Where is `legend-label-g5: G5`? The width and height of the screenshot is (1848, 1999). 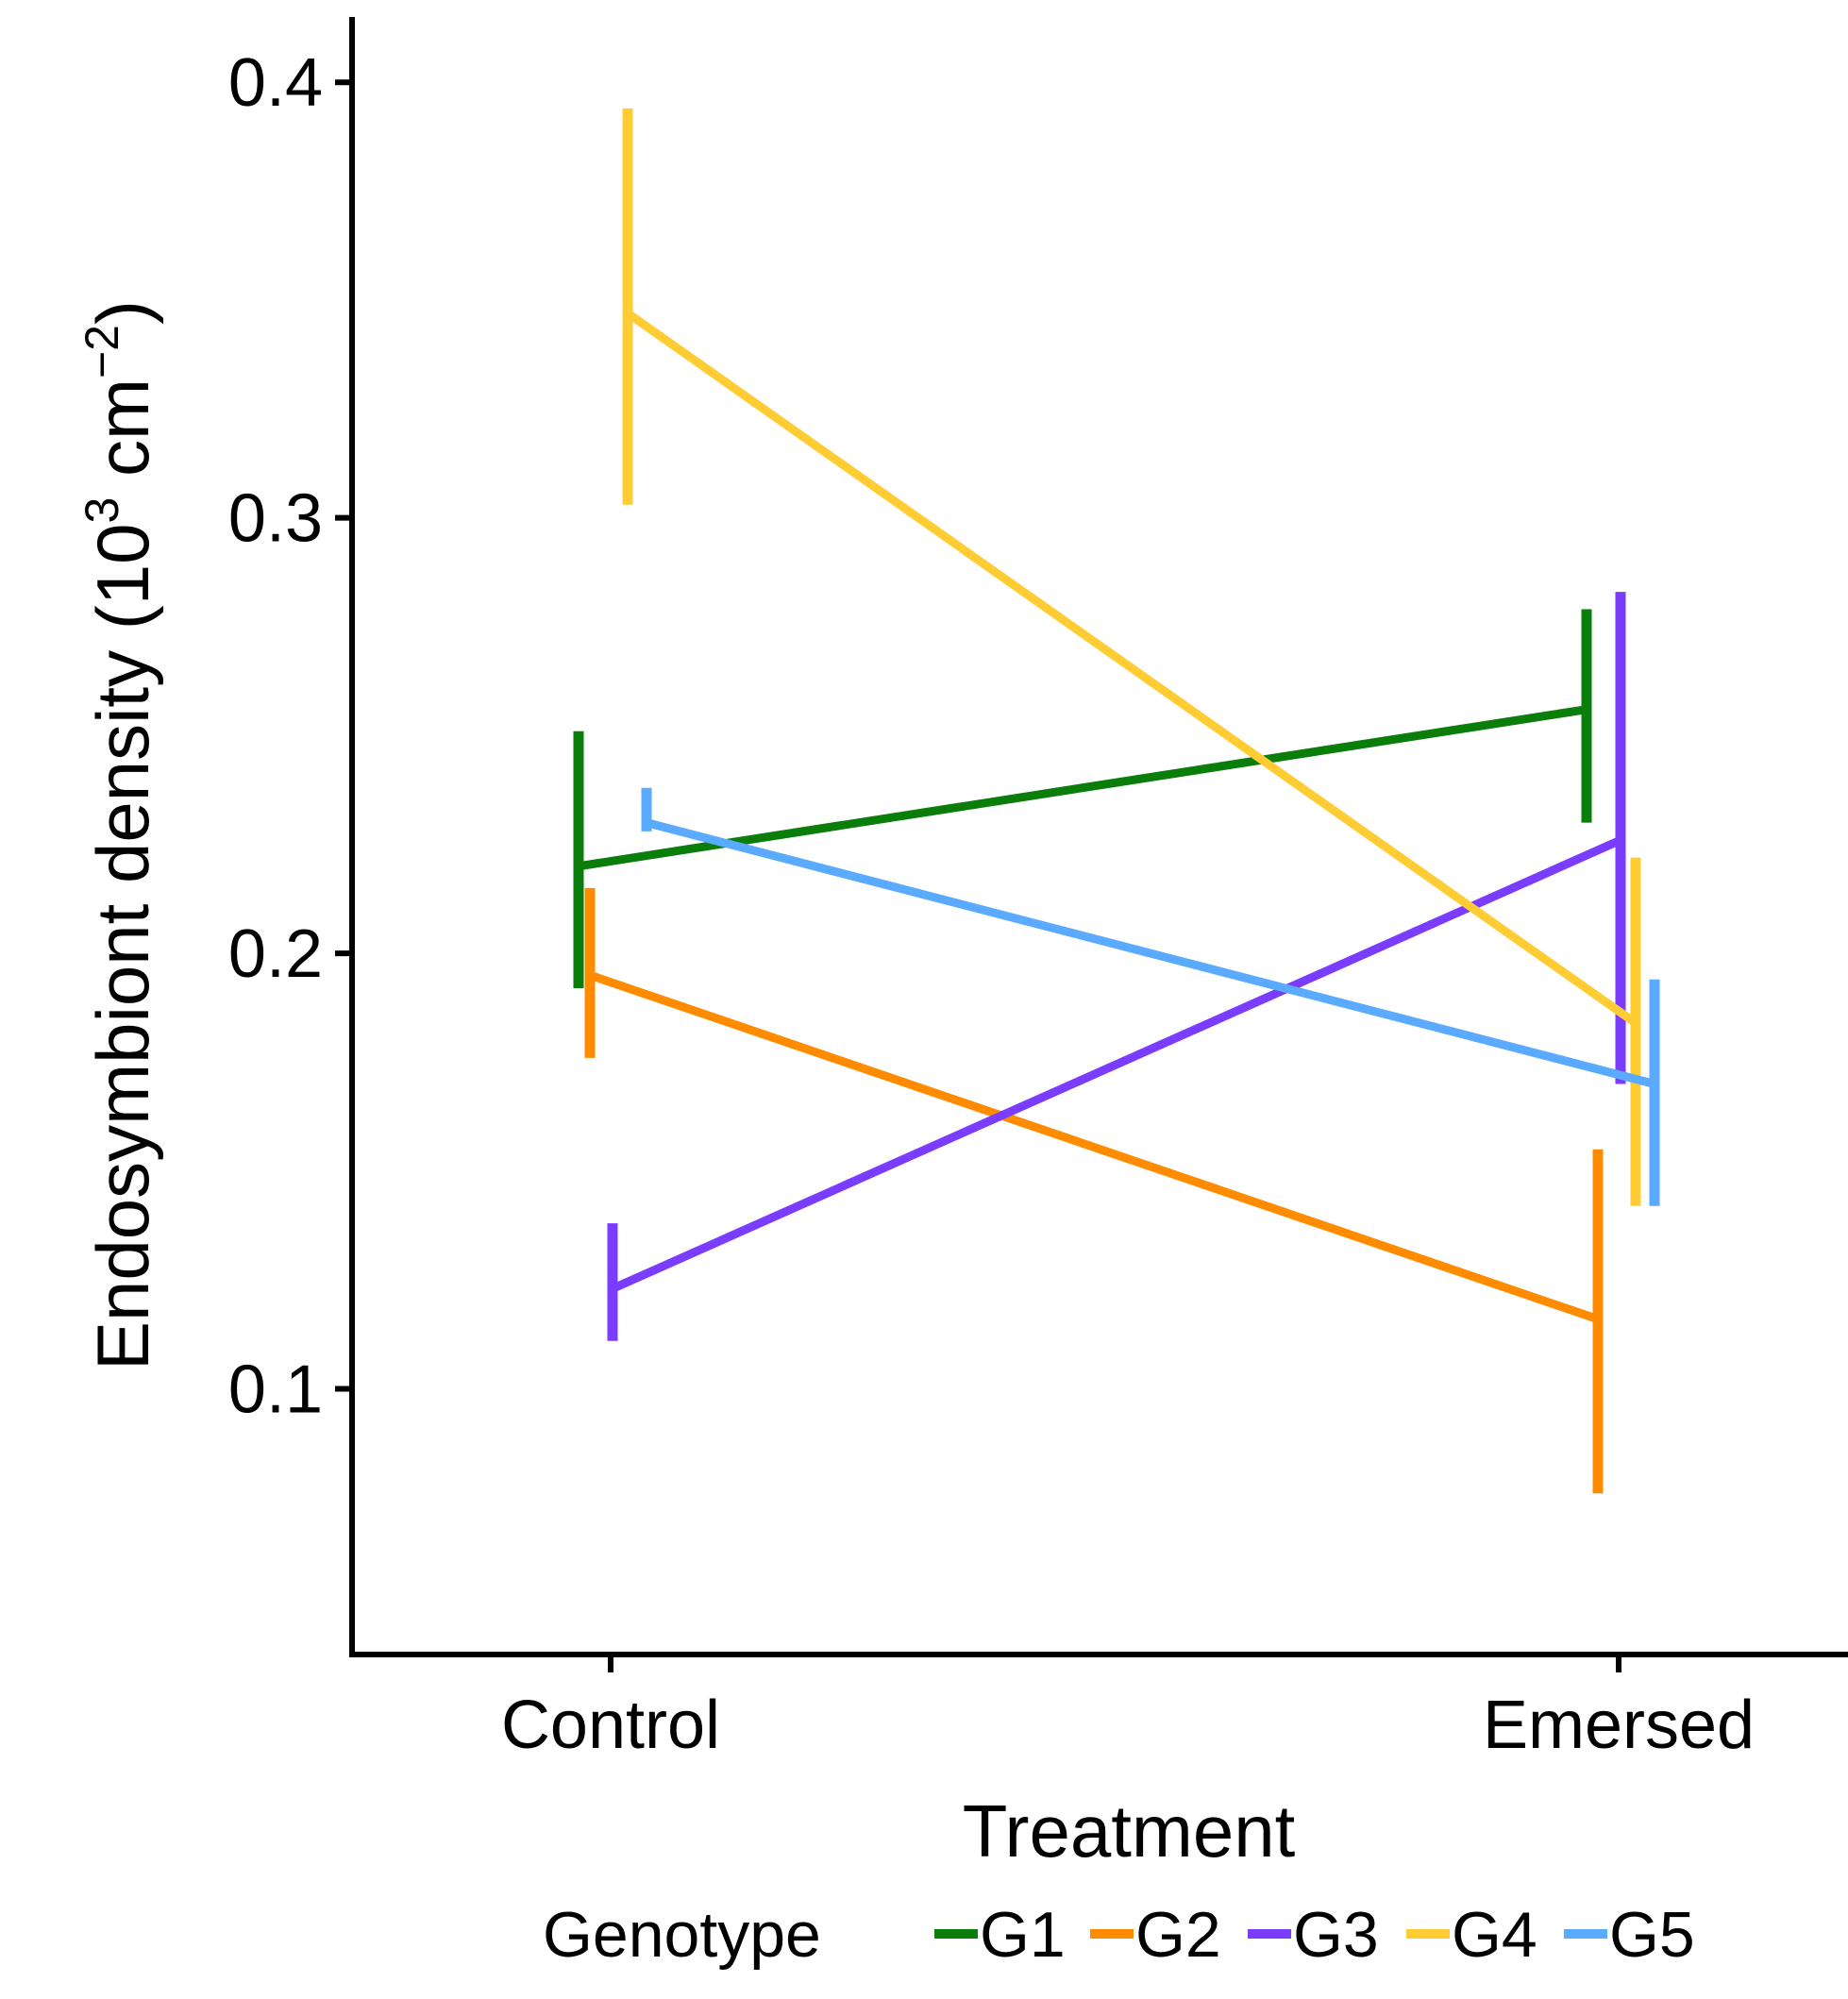 legend-label-g5: G5 is located at coordinates (1652, 1935).